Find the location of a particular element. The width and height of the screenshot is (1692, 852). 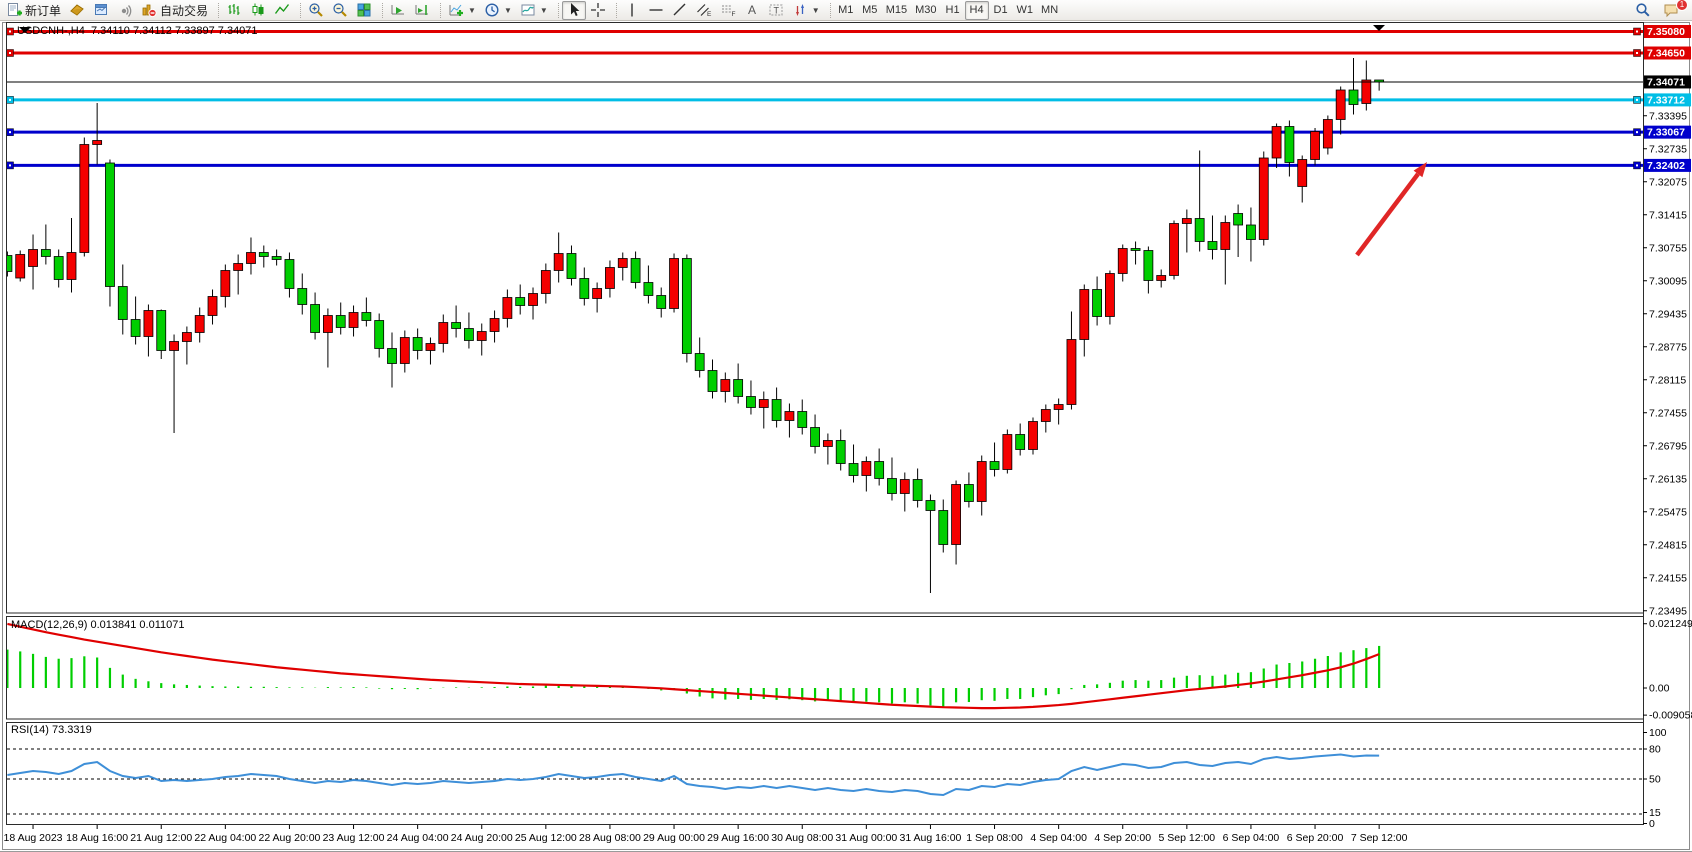

svg-text: 24 Aug 04:00 is located at coordinates (418, 838).